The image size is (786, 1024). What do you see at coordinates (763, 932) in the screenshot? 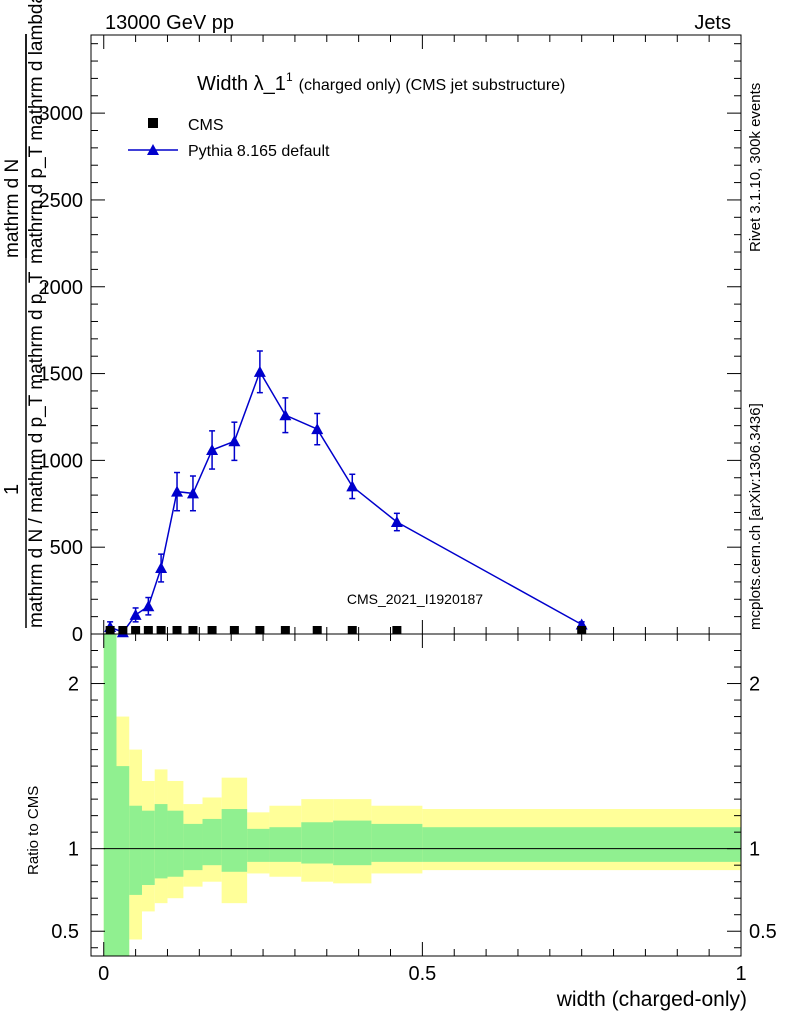
I see `ratio-ytick-label-right: 0.5` at bounding box center [763, 932].